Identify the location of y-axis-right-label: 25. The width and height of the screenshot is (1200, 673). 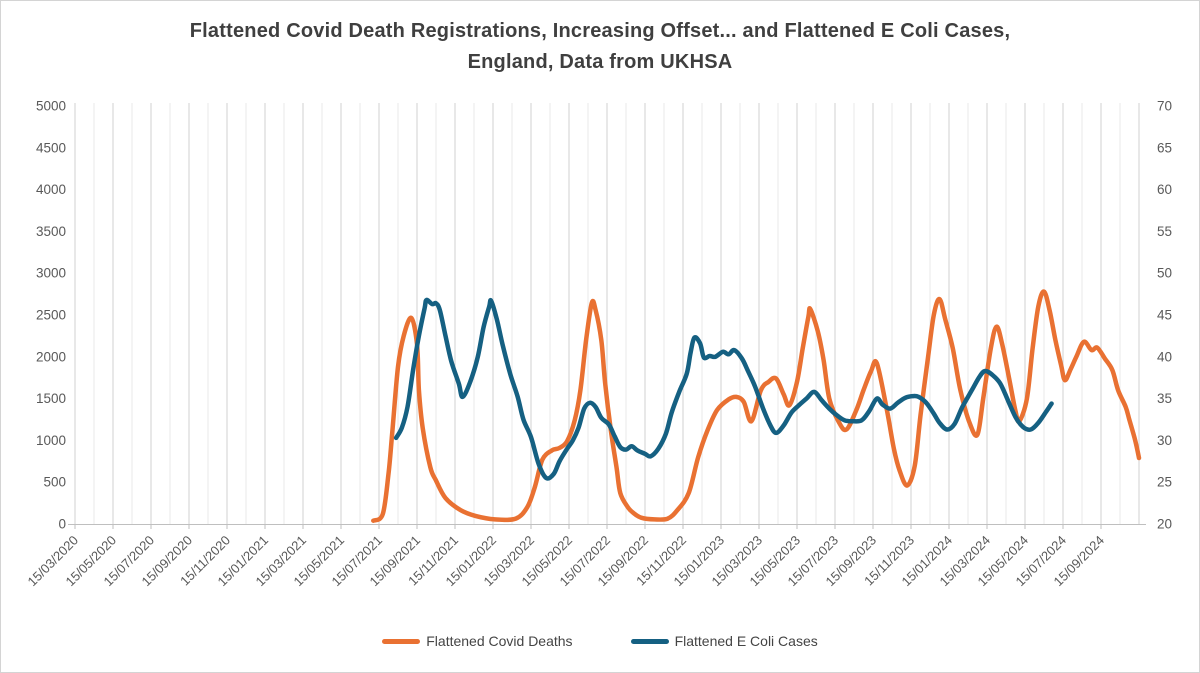
(1164, 482).